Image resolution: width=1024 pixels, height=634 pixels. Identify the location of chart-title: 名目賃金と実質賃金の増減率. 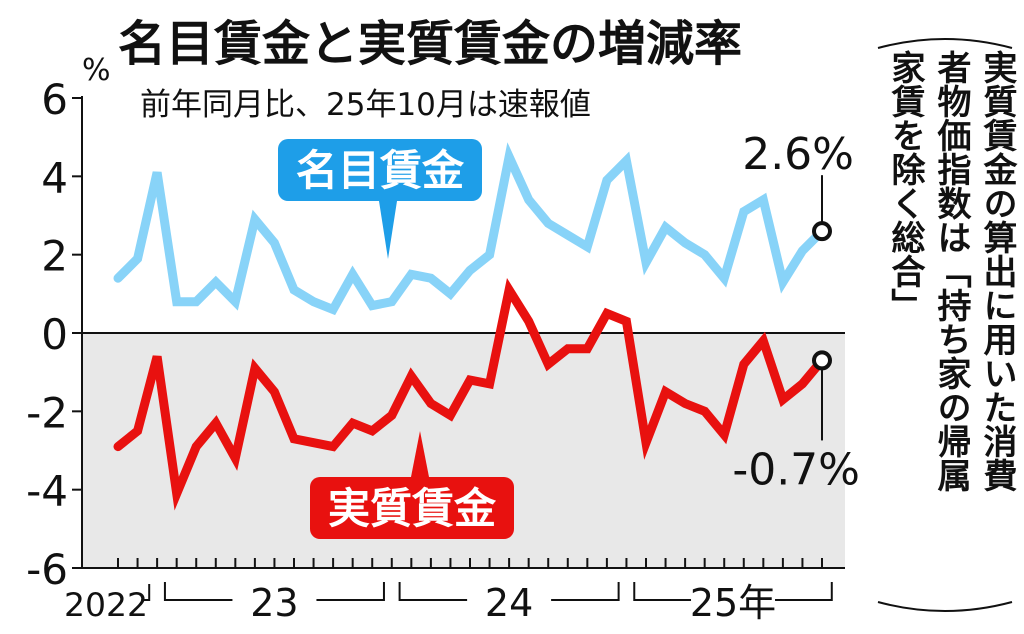
(430, 44).